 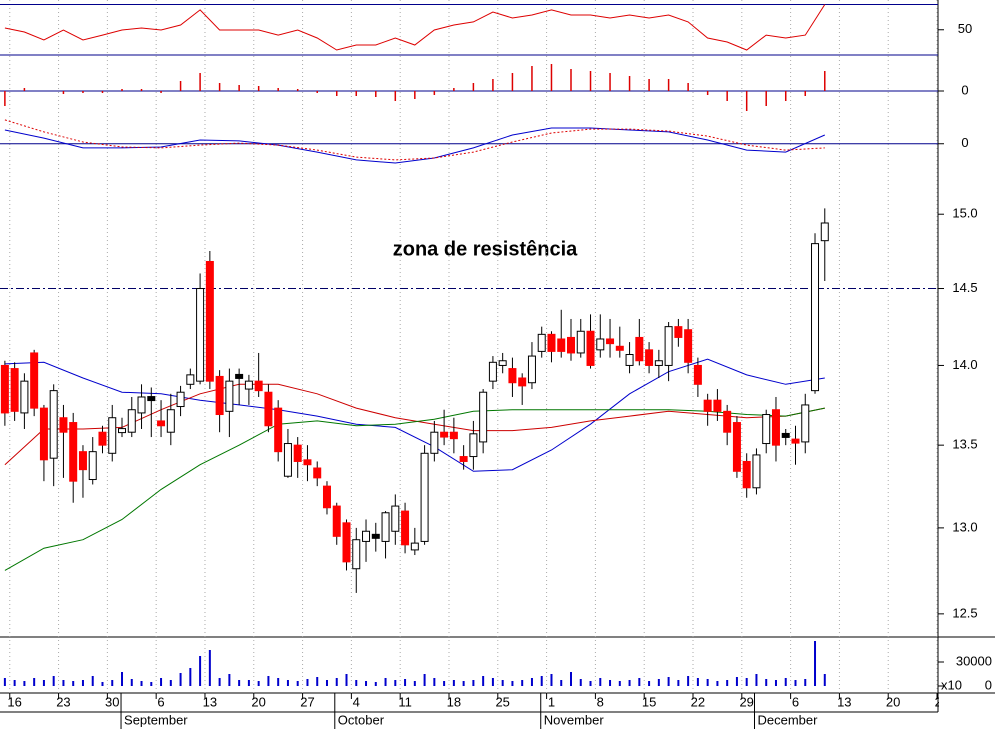 What do you see at coordinates (356, 701) in the screenshot?
I see `x-tick-label: 4` at bounding box center [356, 701].